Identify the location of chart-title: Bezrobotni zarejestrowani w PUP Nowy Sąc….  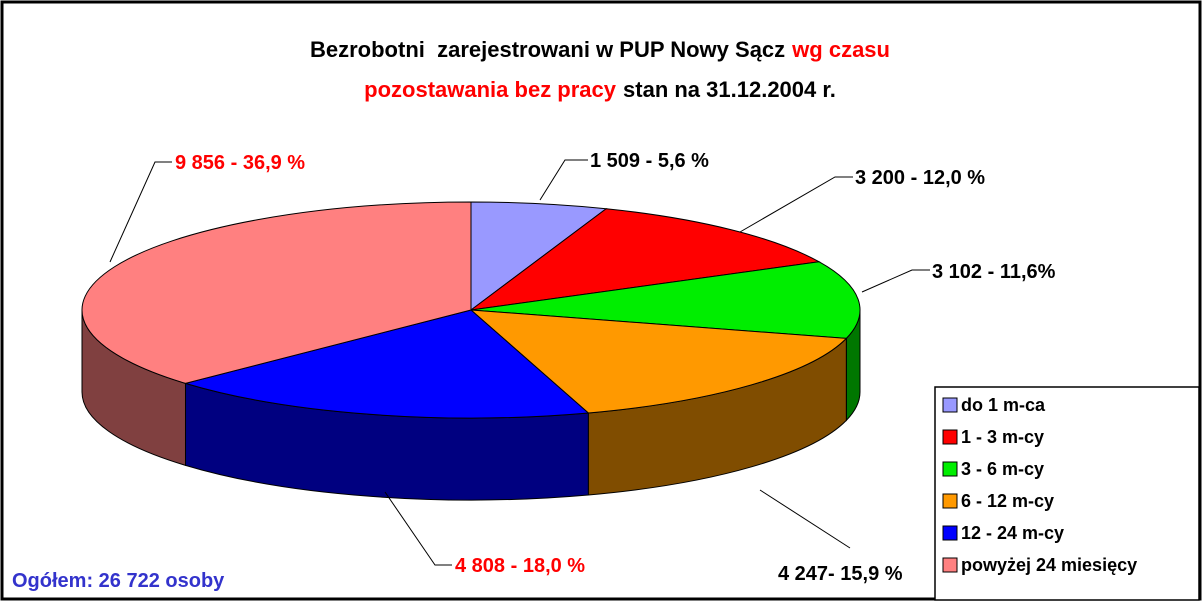
(600, 49).